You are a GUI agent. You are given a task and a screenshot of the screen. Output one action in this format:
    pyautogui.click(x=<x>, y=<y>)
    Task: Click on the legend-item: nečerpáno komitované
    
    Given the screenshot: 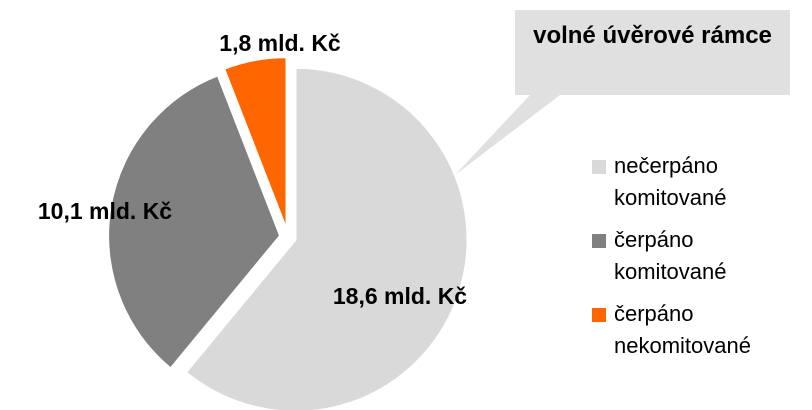 What is the action you would take?
    pyautogui.click(x=699, y=182)
    